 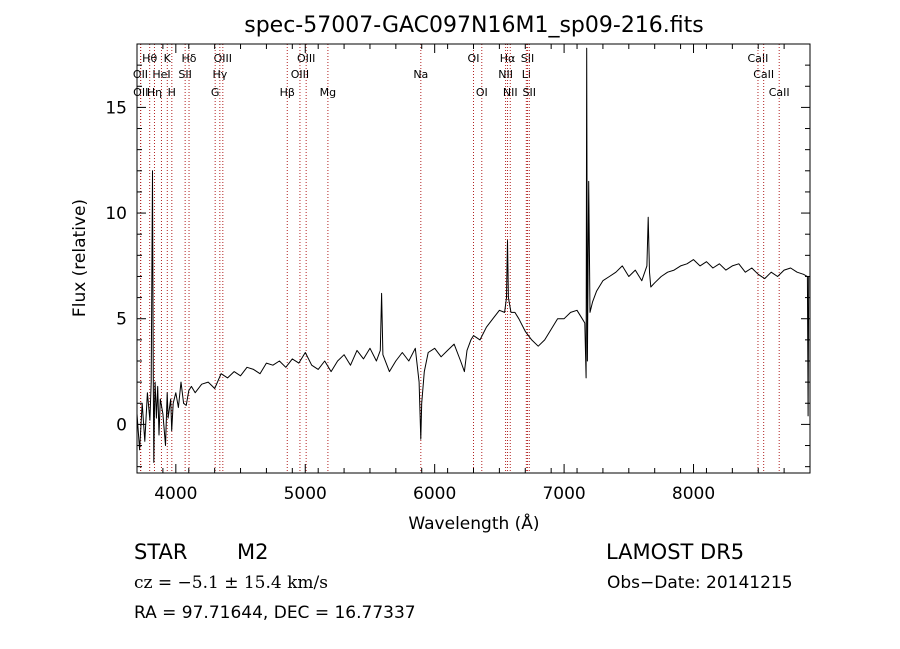 What do you see at coordinates (154, 92) in the screenshot?
I see `line-marker-label: Hη` at bounding box center [154, 92].